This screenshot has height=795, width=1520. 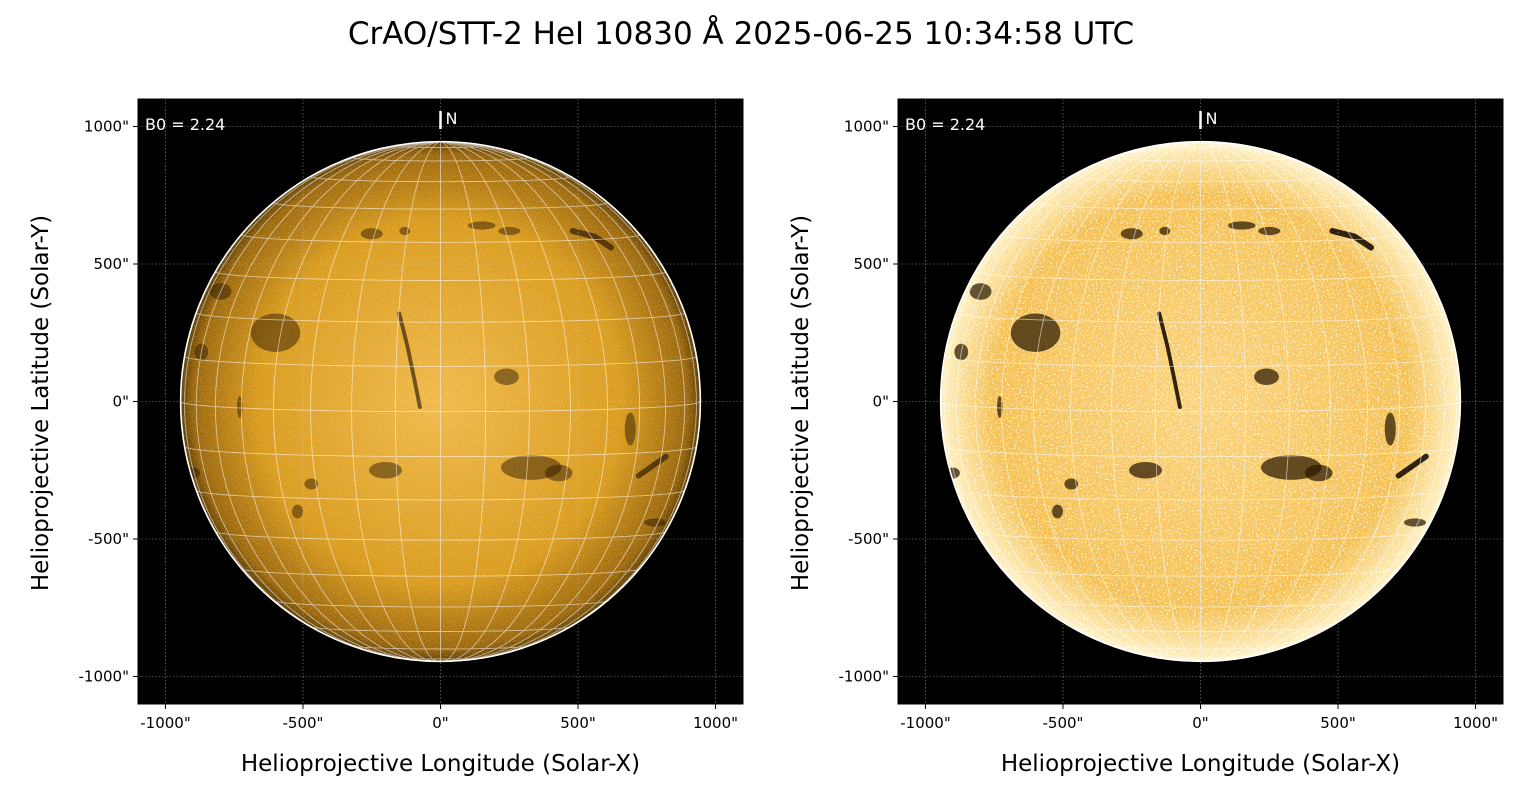 What do you see at coordinates (440, 764) in the screenshot?
I see `left-x-axis-label: Helioprojective Longitude (Solar-X)` at bounding box center [440, 764].